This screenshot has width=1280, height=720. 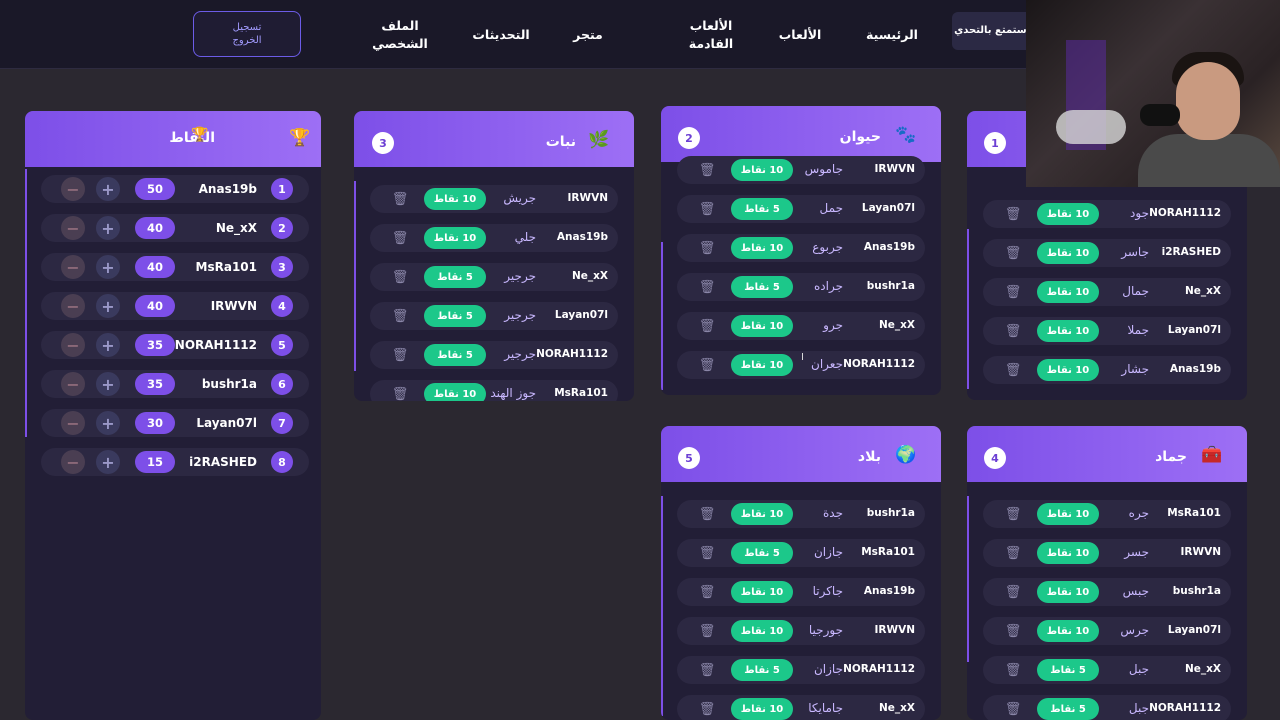 What do you see at coordinates (892, 34) in the screenshot?
I see `nav-home: الرئيسية` at bounding box center [892, 34].